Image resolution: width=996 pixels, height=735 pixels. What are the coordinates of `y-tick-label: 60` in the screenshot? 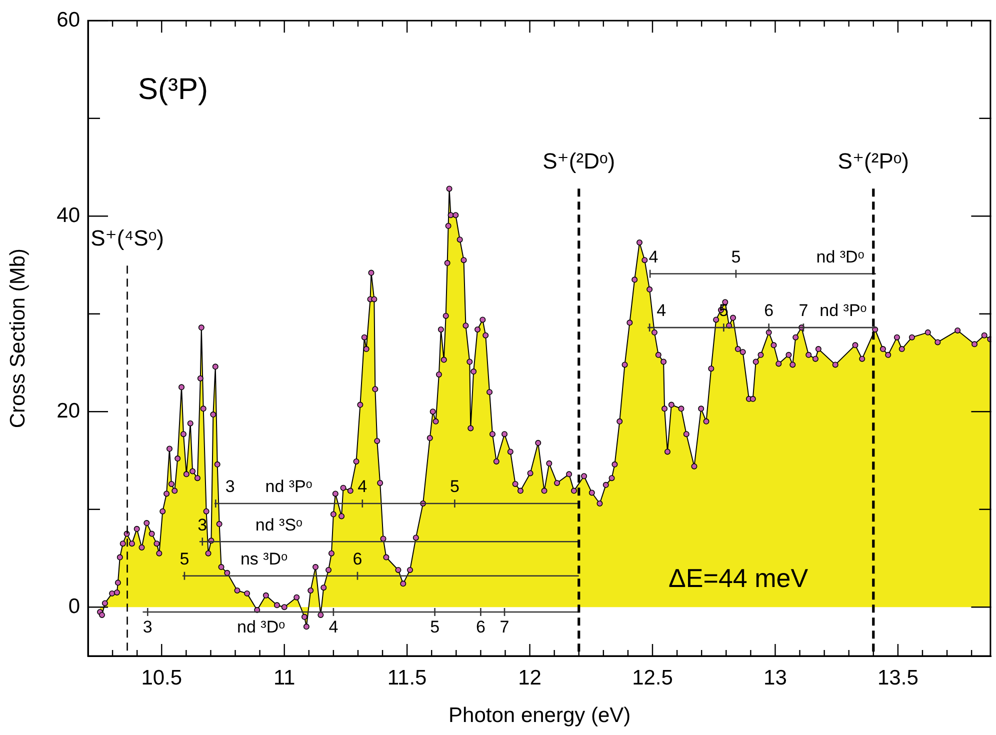 It's located at (68, 20).